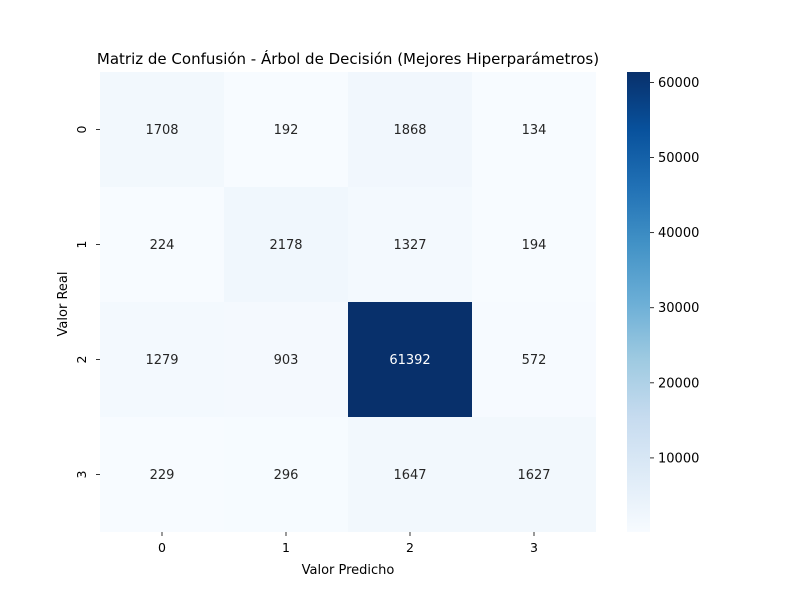  Describe the element at coordinates (678, 383) in the screenshot. I see `colorbar-tick-label-1: 20000` at that location.